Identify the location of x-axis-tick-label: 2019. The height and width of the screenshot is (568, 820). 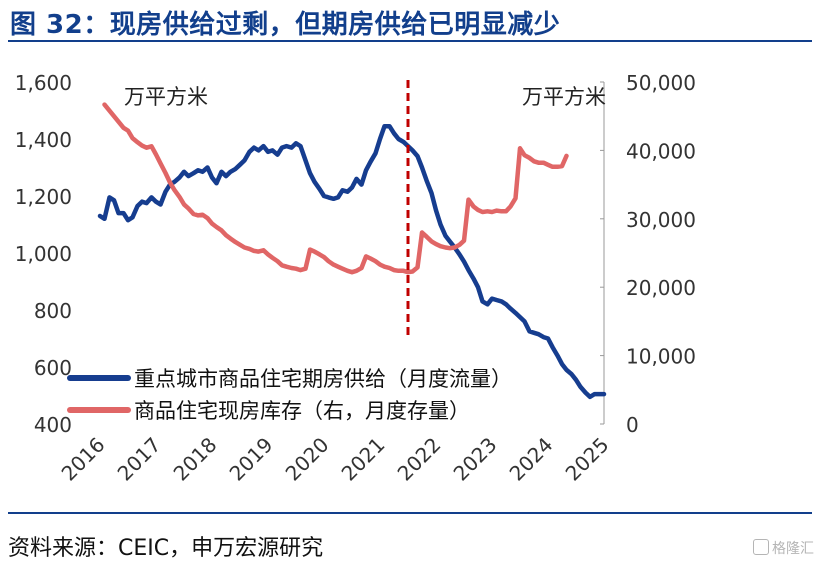
(251, 459).